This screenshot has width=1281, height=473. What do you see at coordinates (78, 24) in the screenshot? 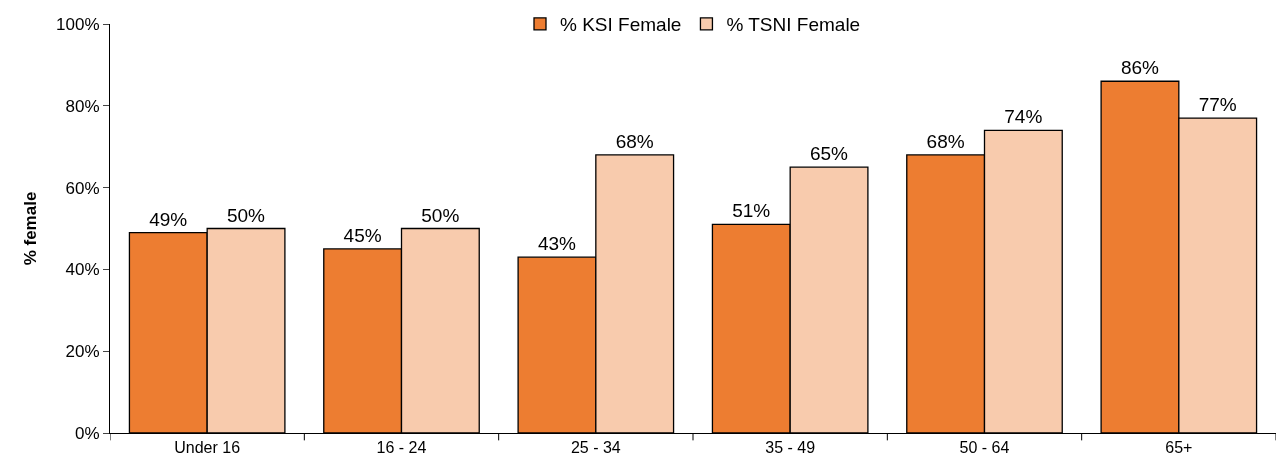
I see `y-tick-label: 100%` at bounding box center [78, 24].